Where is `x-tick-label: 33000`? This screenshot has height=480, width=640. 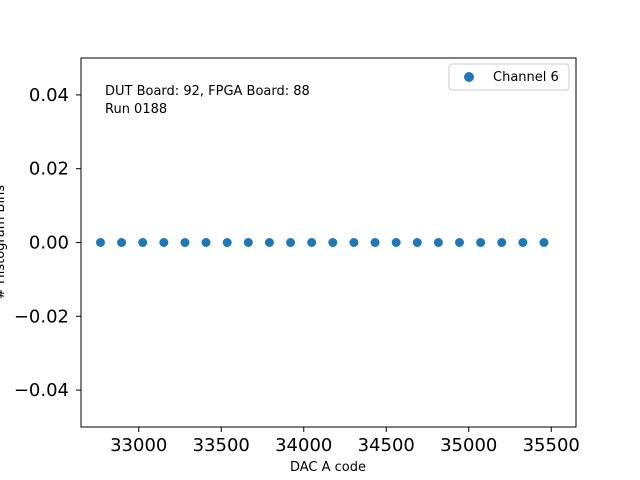
x-tick-label: 33000 is located at coordinates (138, 445).